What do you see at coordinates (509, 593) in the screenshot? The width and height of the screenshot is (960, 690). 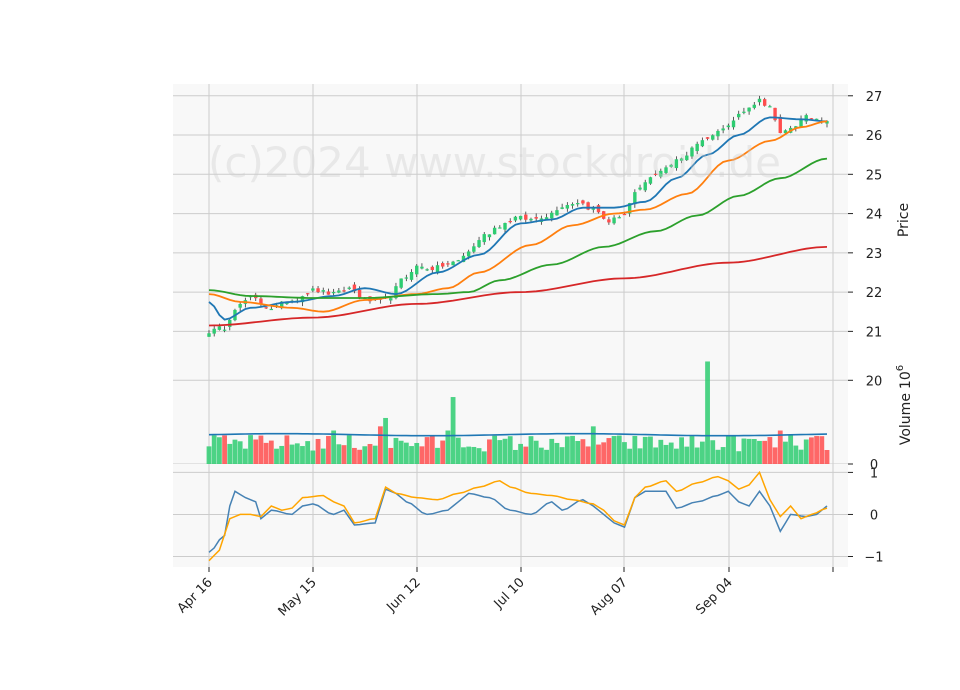 I see `x-tick-label: Jul 10` at bounding box center [509, 593].